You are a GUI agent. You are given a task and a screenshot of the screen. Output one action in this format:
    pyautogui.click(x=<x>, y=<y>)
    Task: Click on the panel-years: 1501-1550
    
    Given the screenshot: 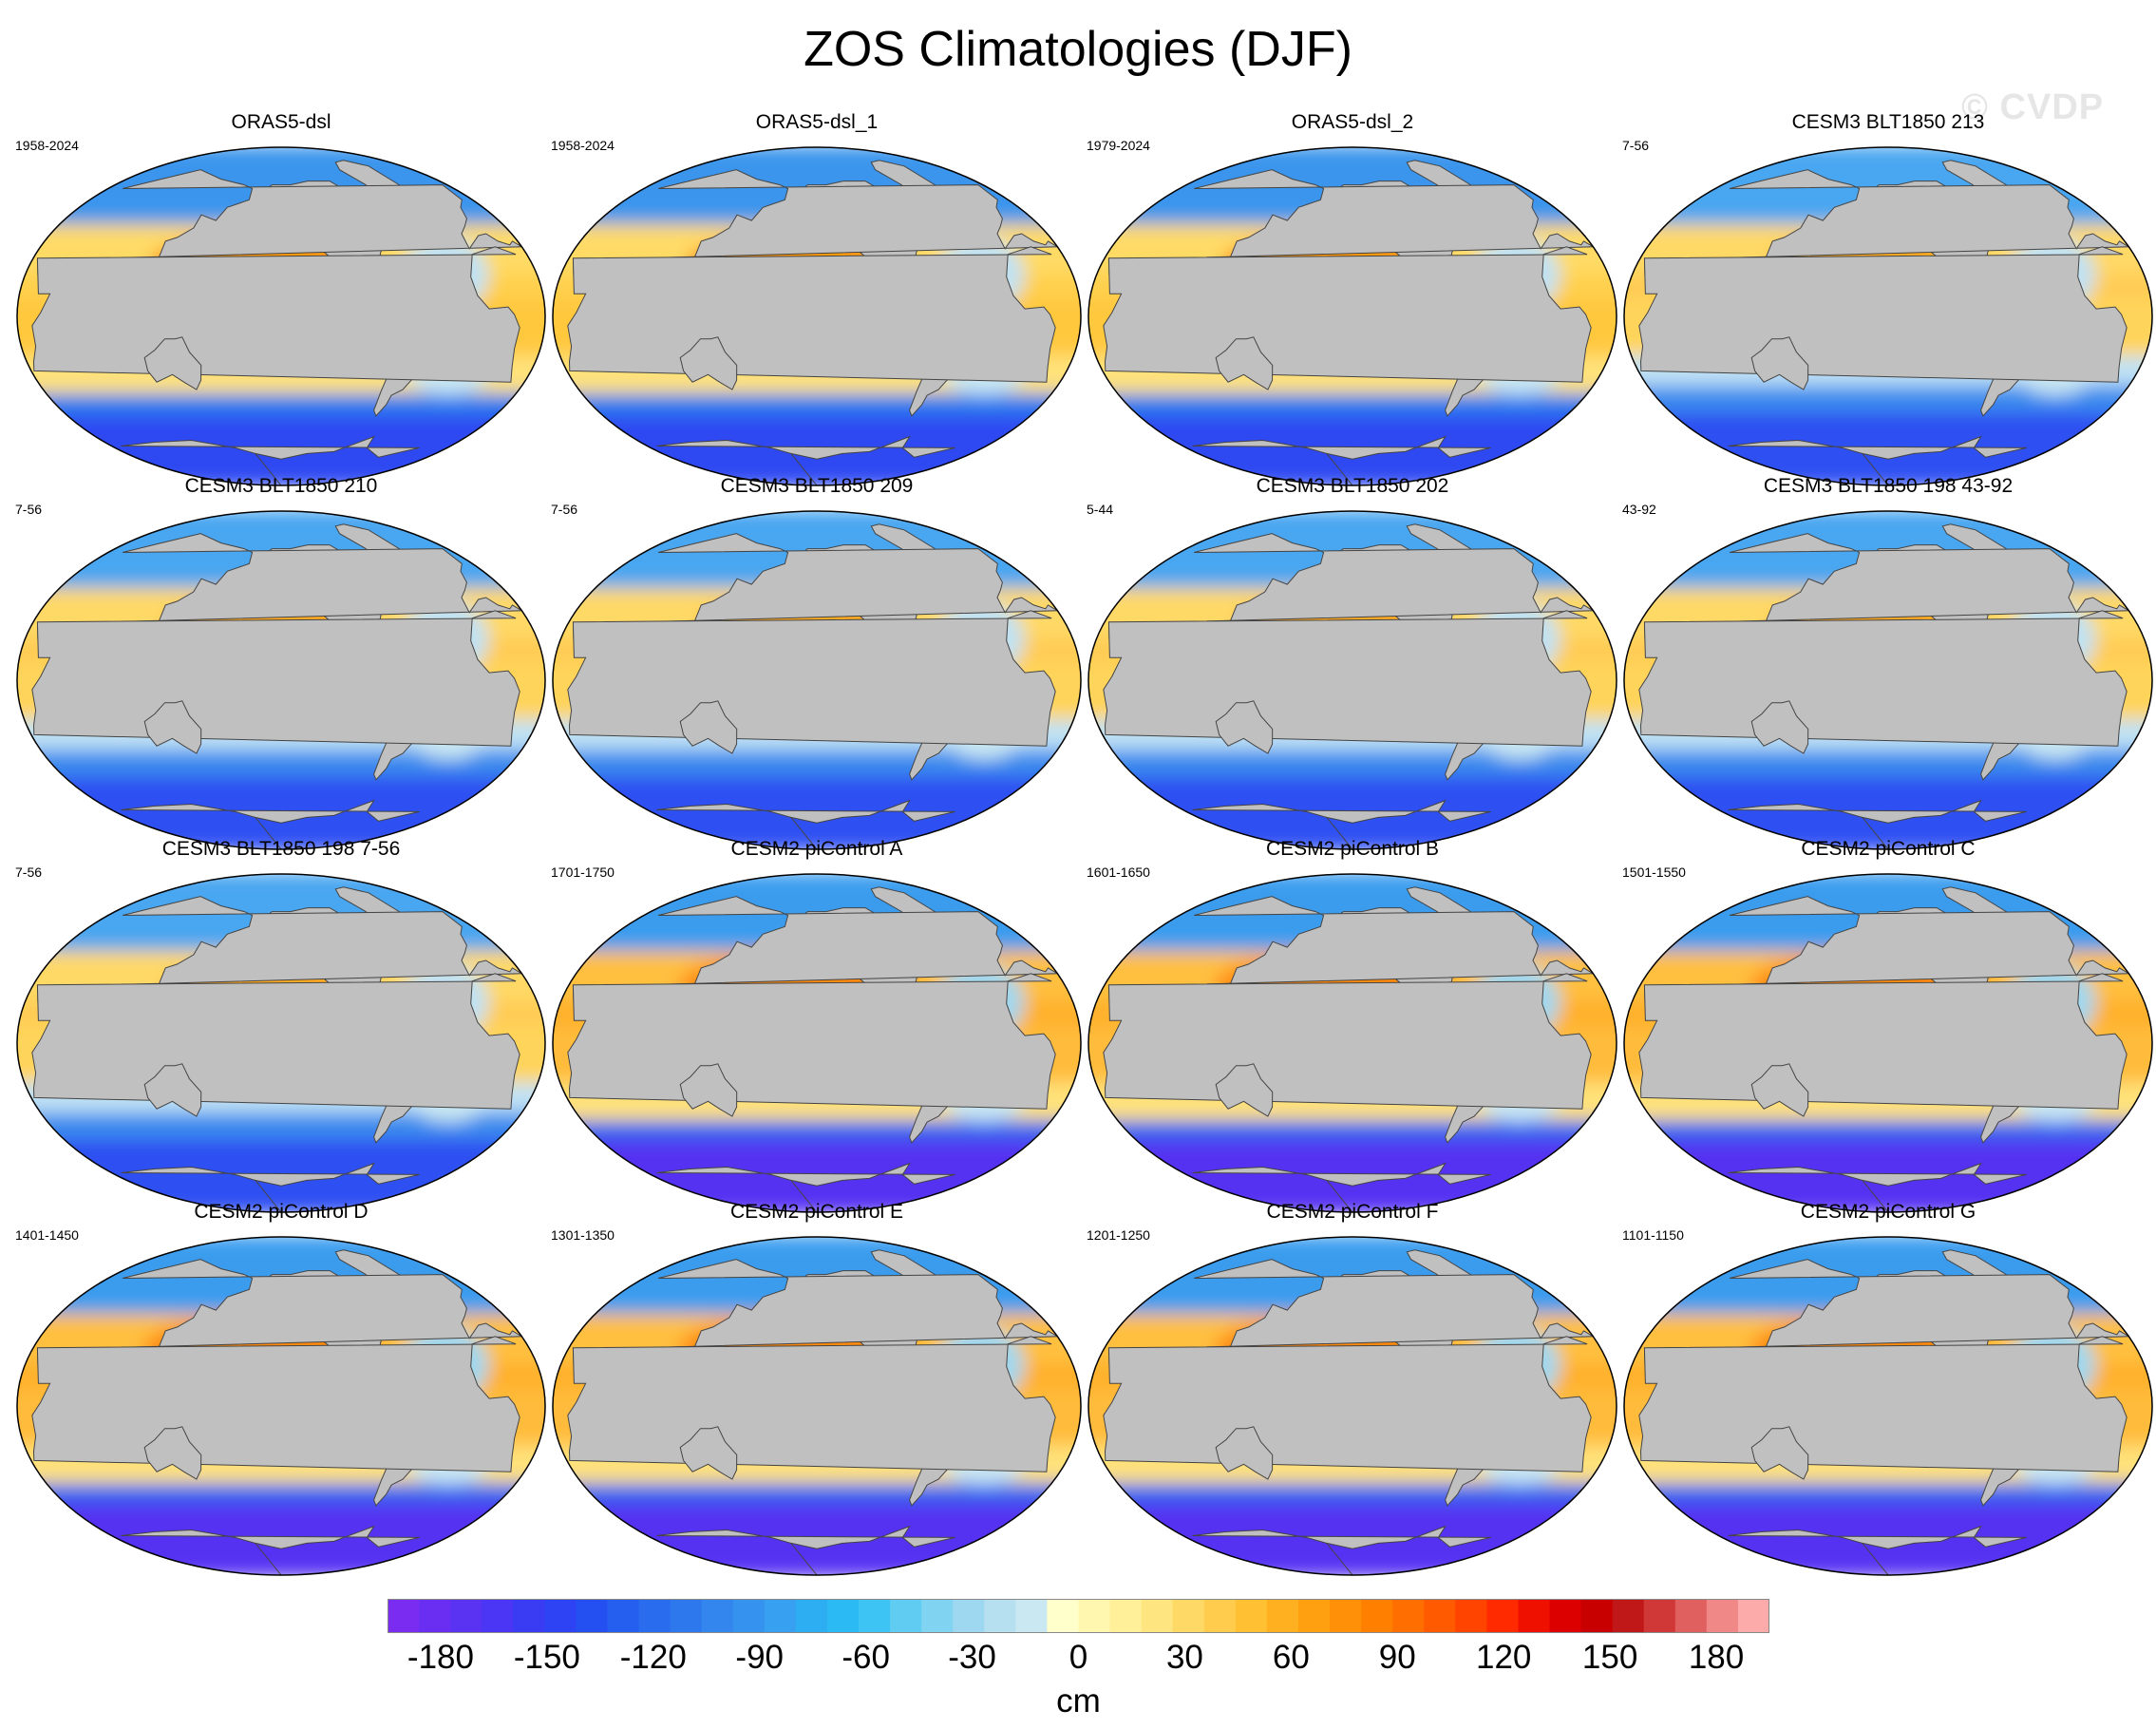 What is the action you would take?
    pyautogui.click(x=1654, y=872)
    